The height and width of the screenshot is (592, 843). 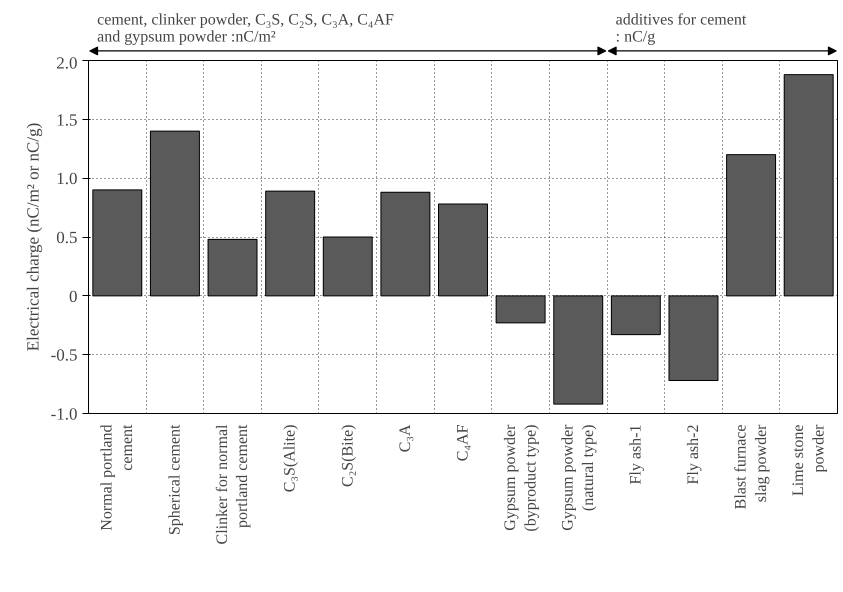 I want to click on y-tick-label: 0, so click(x=73, y=296).